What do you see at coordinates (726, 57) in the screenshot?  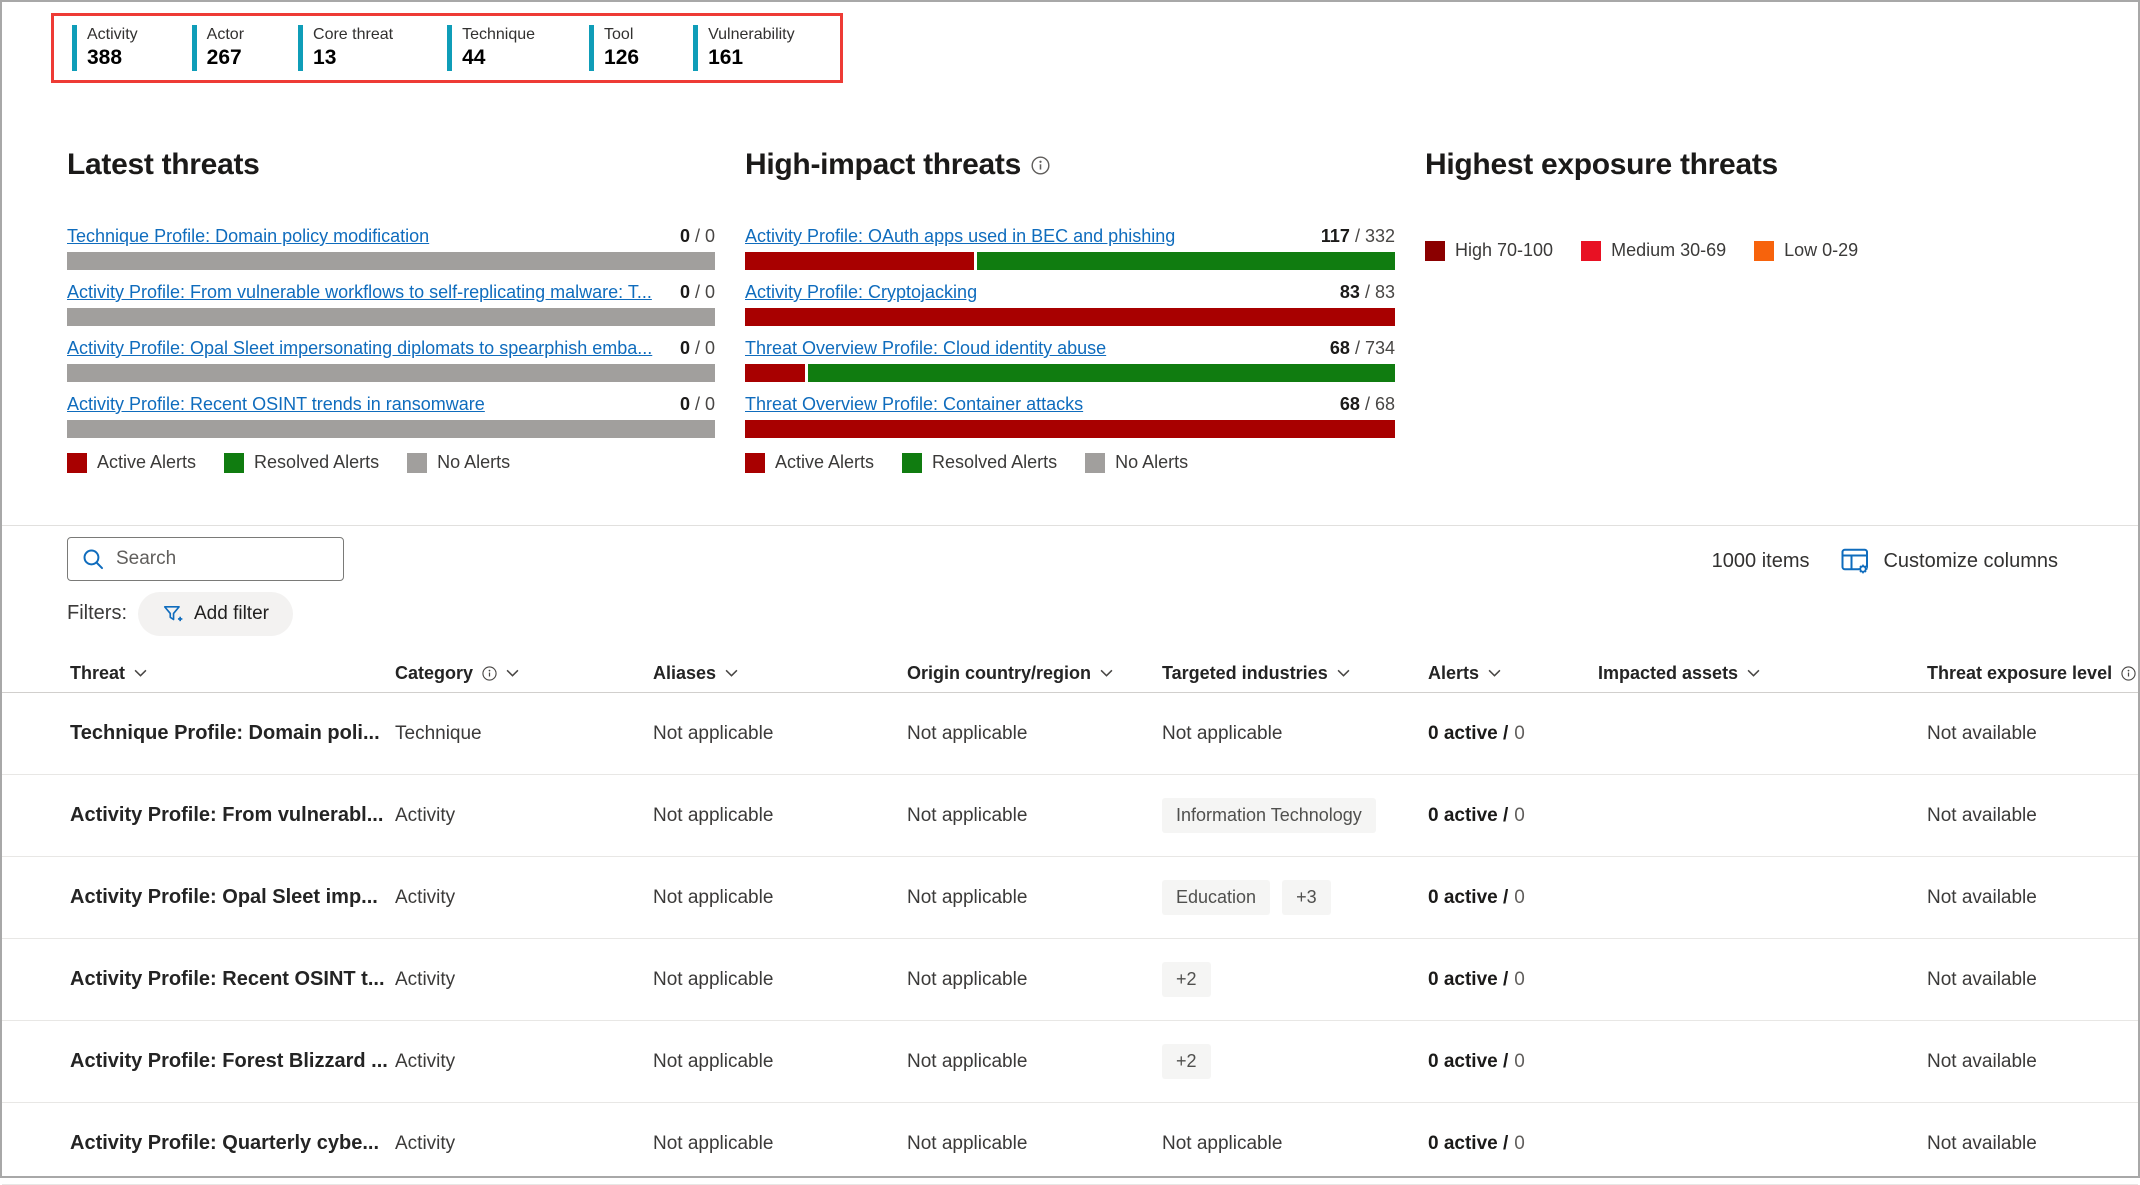 I see `stat-value: 161` at bounding box center [726, 57].